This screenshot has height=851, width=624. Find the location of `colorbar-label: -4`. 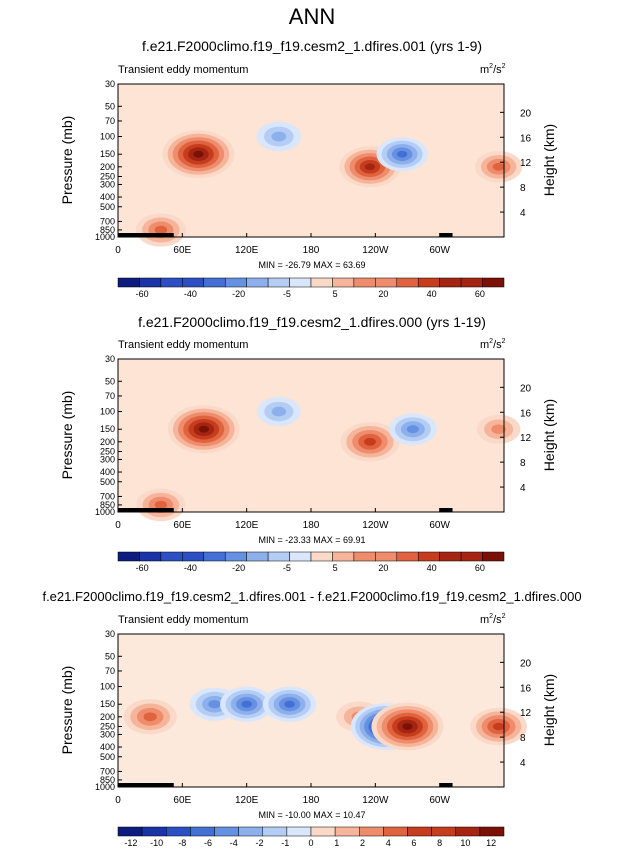

colorbar-label: -4 is located at coordinates (234, 843).